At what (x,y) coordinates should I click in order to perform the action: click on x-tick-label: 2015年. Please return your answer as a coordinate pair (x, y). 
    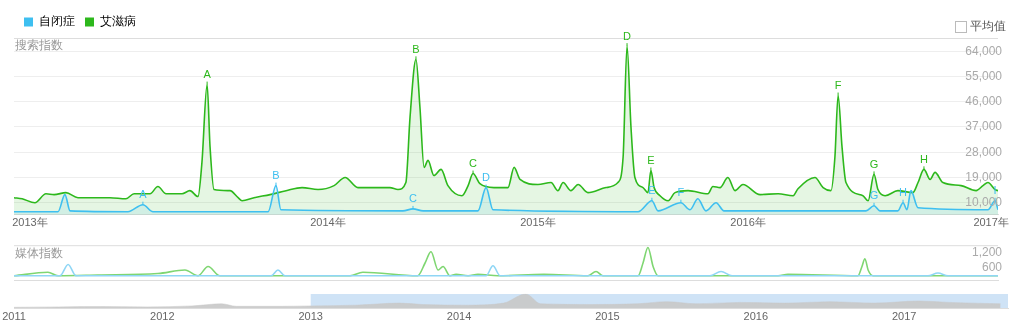
    Looking at the image, I should click on (538, 222).